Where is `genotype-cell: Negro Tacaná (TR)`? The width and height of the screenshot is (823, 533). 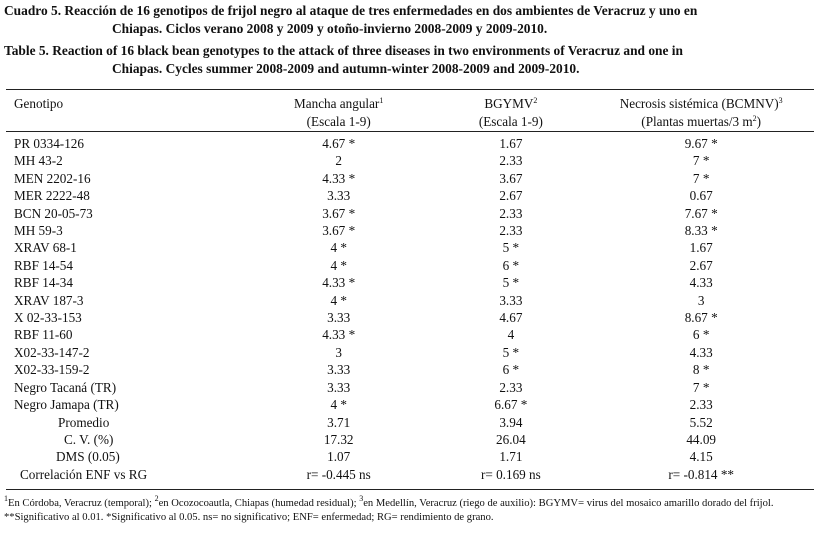
genotype-cell: Negro Tacaná (TR) is located at coordinates (65, 387).